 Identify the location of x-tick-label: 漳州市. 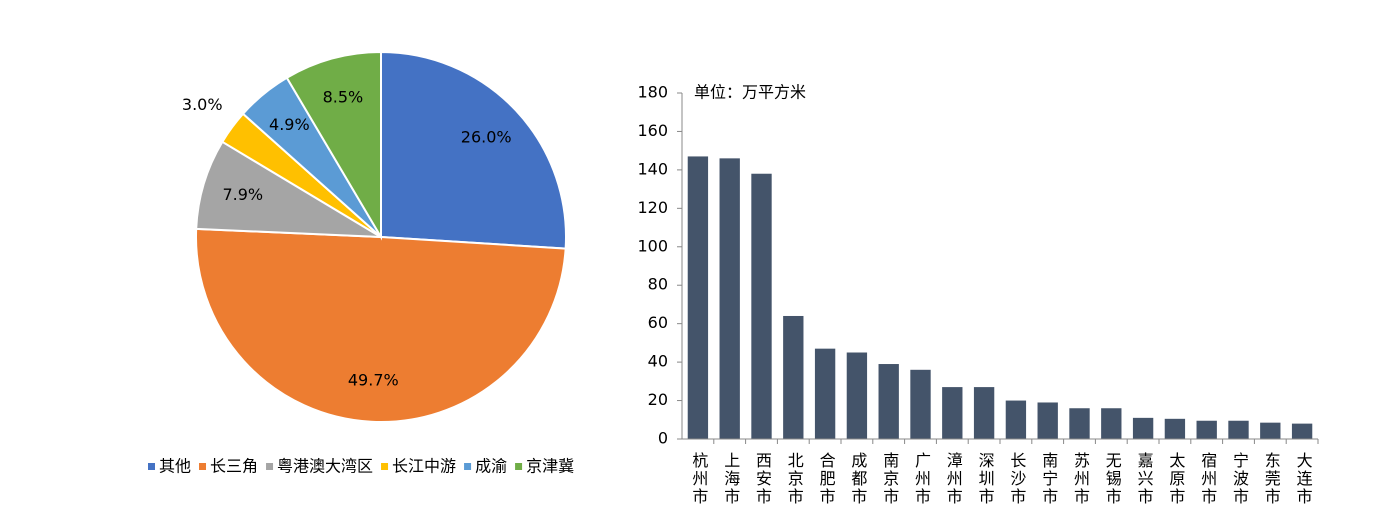
(953, 479).